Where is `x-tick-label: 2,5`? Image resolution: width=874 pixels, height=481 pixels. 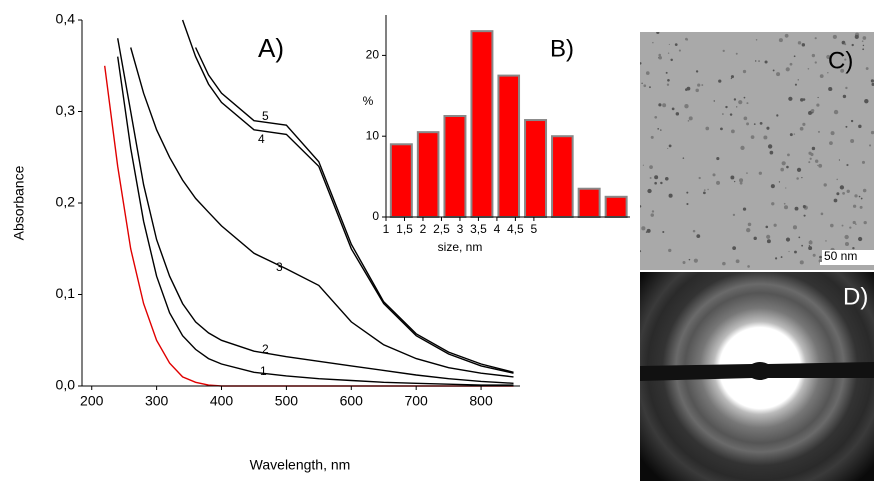 x-tick-label: 2,5 is located at coordinates (441, 229).